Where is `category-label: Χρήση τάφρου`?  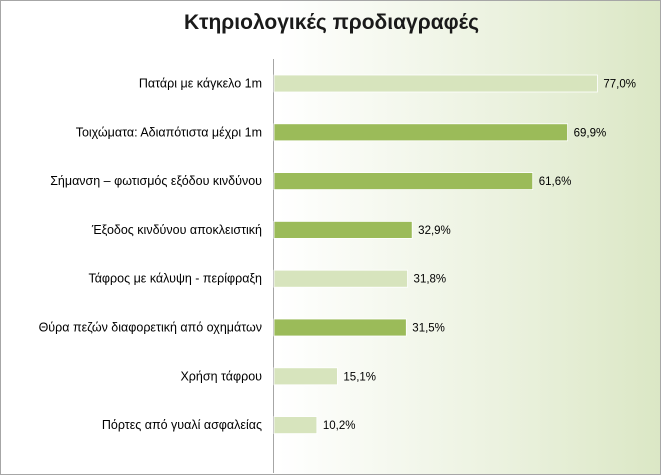
category-label: Χρήση τάφρου is located at coordinates (221, 376).